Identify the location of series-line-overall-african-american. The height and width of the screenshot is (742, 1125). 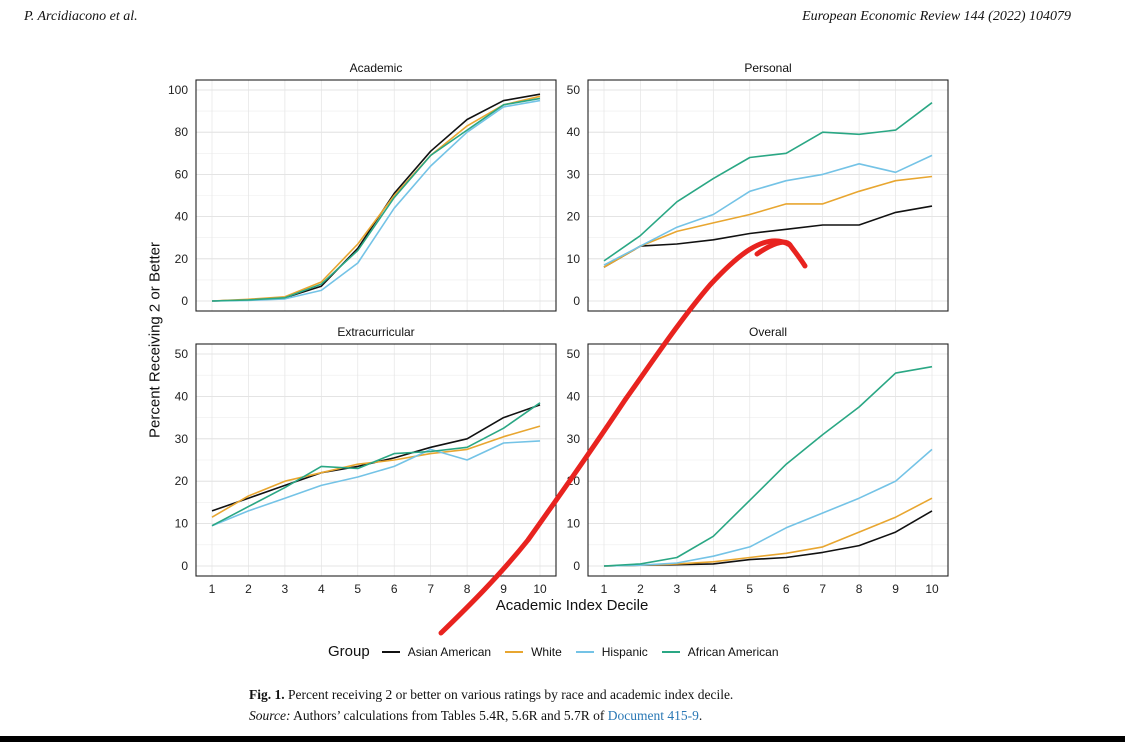
(768, 466).